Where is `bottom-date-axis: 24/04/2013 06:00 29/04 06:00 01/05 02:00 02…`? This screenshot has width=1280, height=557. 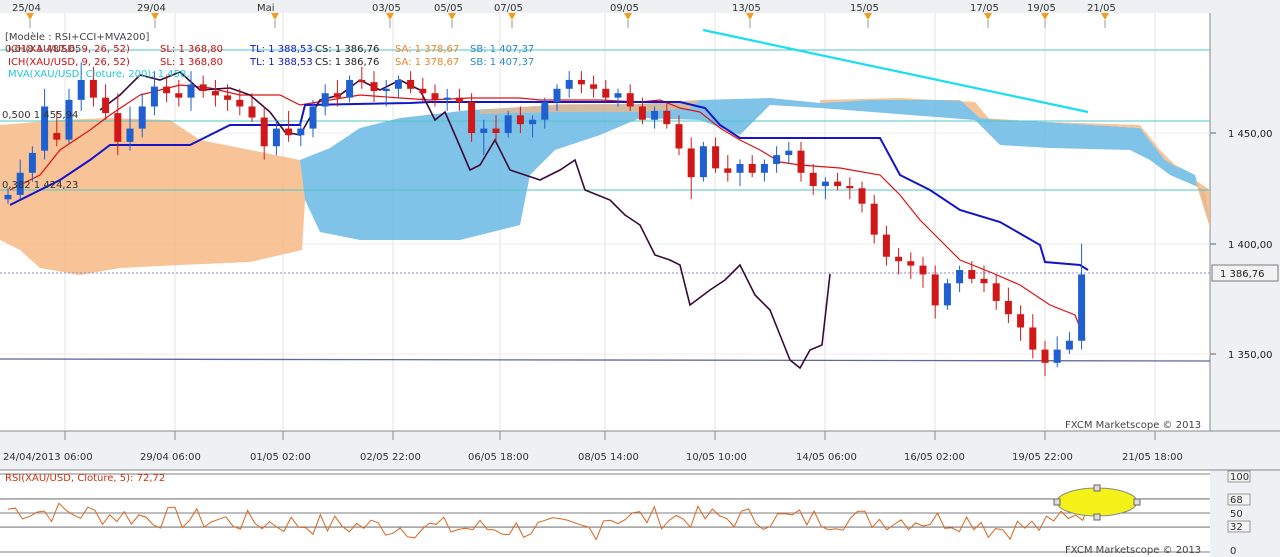 bottom-date-axis: 24/04/2013 06:00 29/04 06:00 01/05 02:00 02… is located at coordinates (593, 447).